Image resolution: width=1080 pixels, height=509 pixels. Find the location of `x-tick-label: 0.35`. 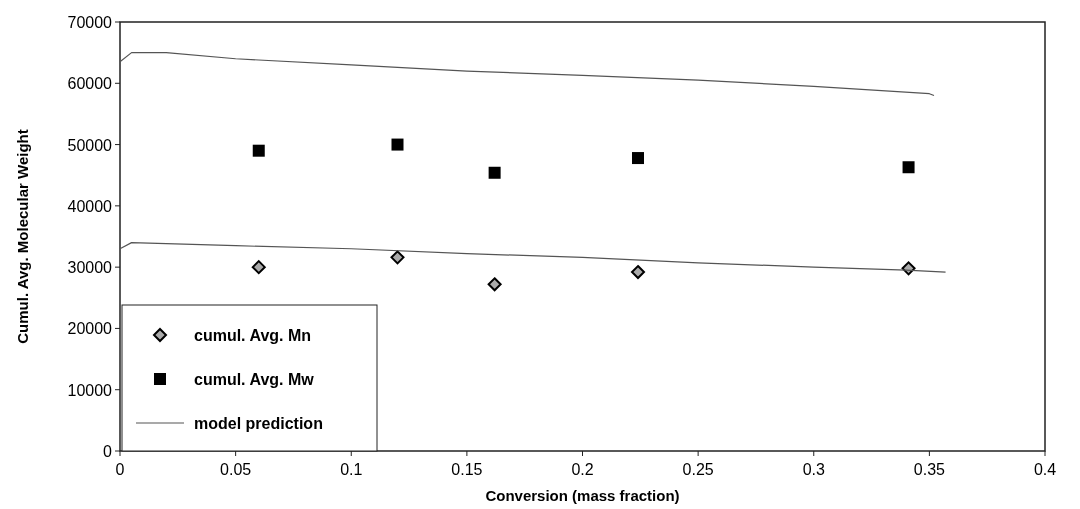

x-tick-label: 0.35 is located at coordinates (929, 469).